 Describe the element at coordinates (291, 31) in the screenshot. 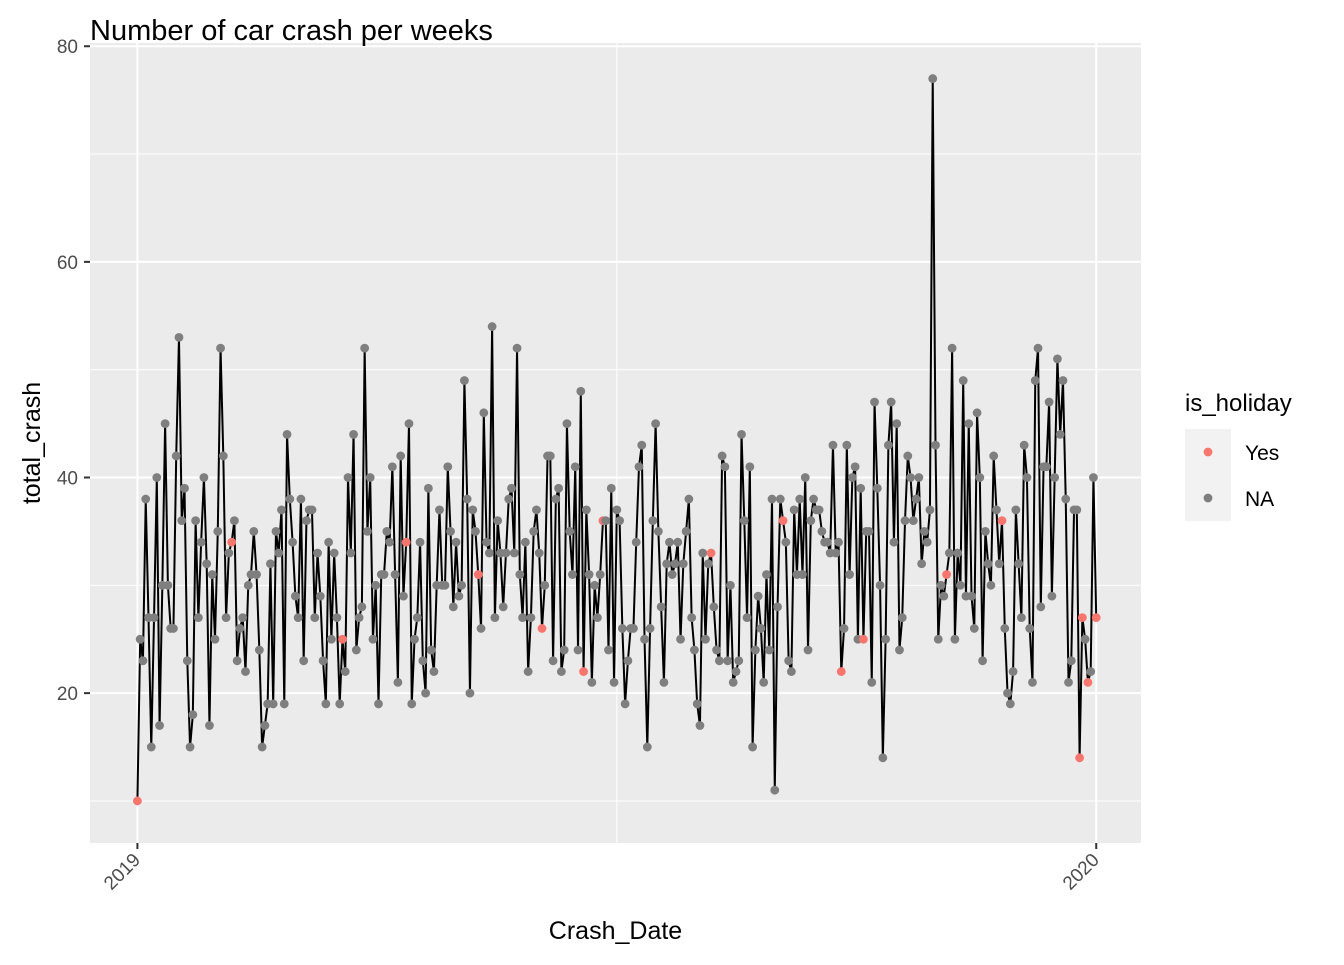

I see `chart-title: Number of car crash per weeks` at that location.